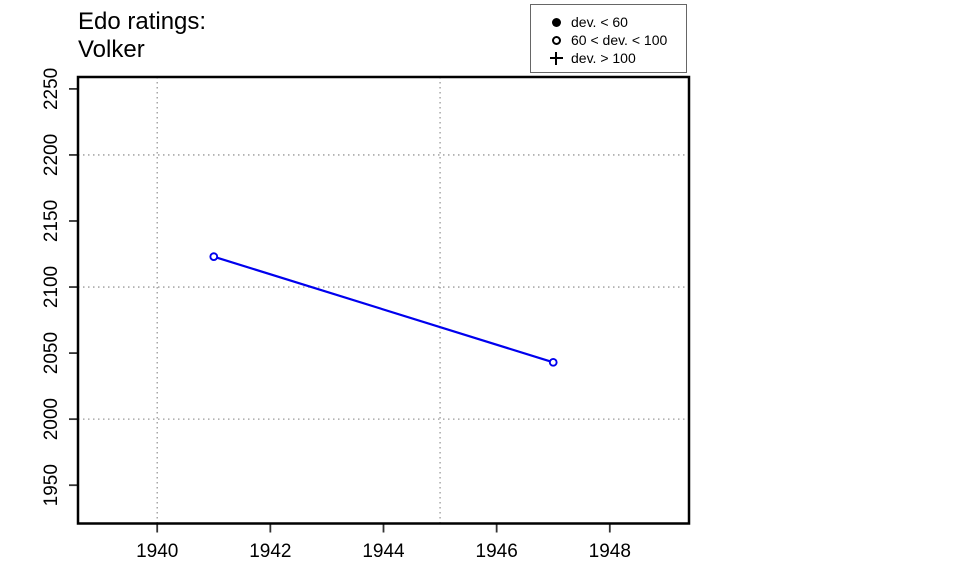  I want to click on legend: dev. < 60 60 < dev. < 100 dev. > 100, so click(608, 38).